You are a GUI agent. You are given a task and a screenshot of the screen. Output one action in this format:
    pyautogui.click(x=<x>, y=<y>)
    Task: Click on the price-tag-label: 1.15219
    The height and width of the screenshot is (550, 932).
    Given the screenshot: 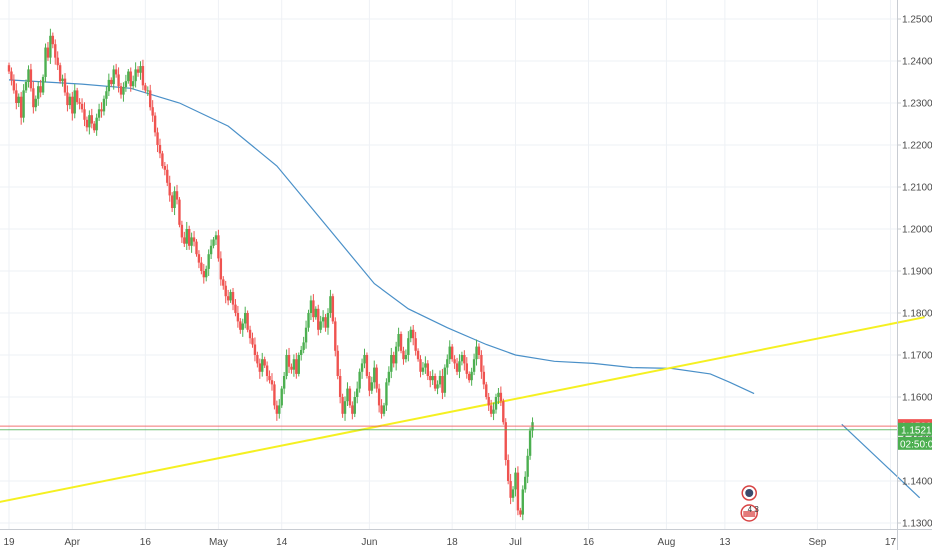 What is the action you would take?
    pyautogui.click(x=916, y=430)
    